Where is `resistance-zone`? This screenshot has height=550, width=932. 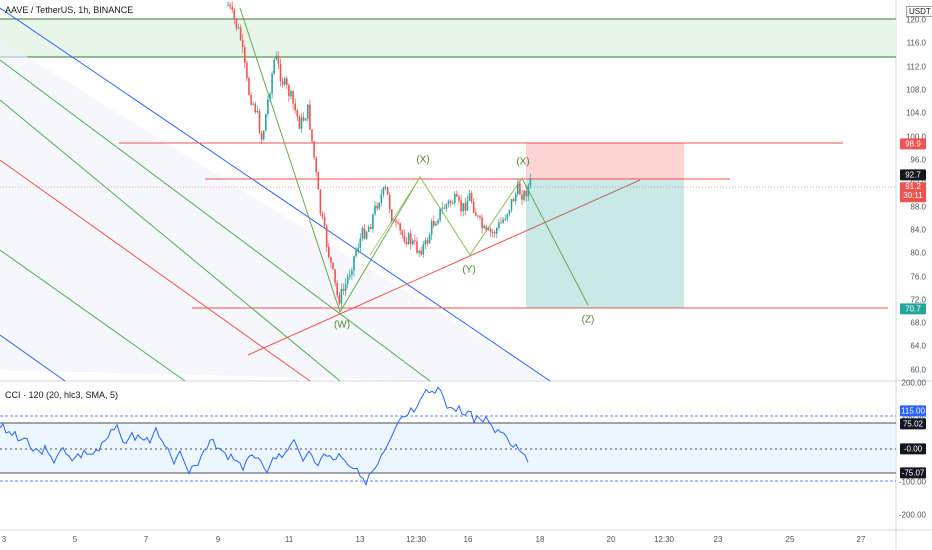
resistance-zone is located at coordinates (448, 38).